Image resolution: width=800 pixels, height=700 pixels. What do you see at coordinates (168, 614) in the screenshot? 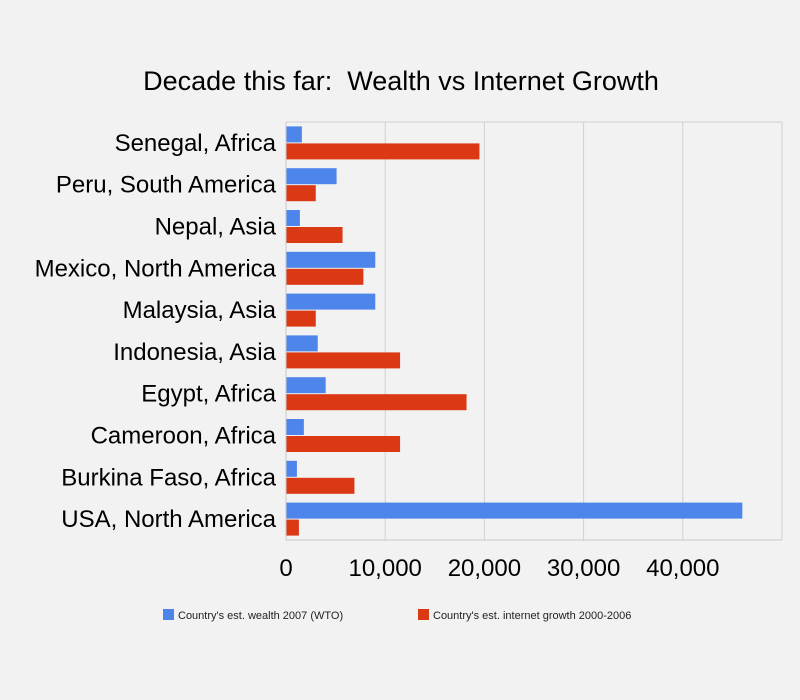
I see `legend-swatch-wealth` at bounding box center [168, 614].